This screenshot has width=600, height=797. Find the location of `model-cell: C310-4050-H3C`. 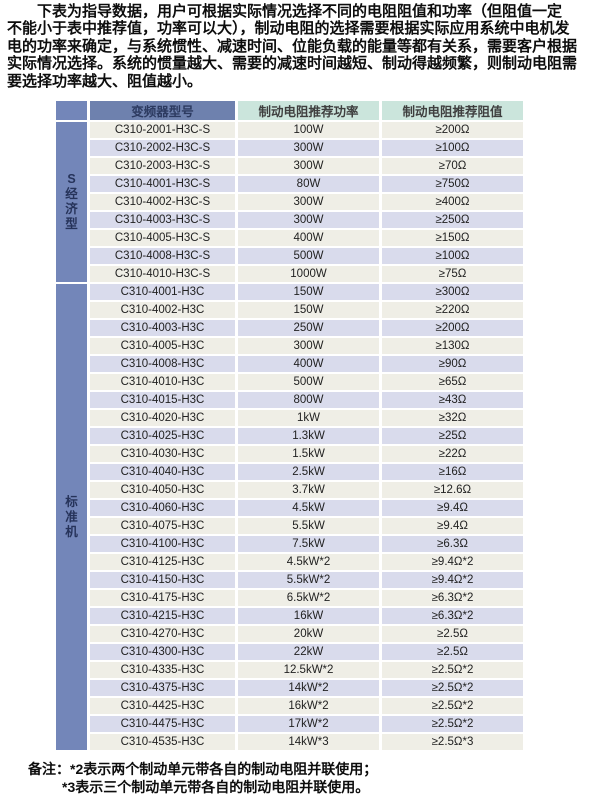

model-cell: C310-4050-H3C is located at coordinates (162, 490).